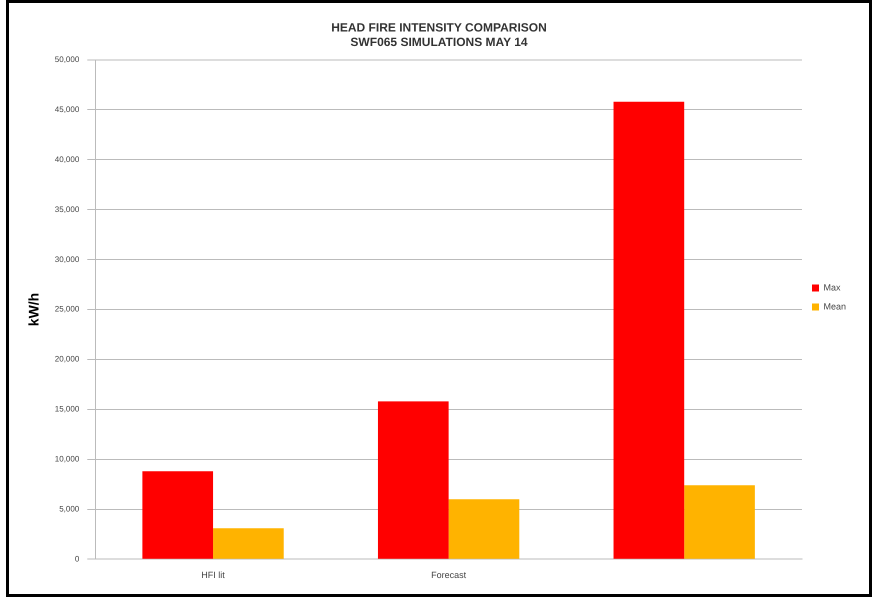 Image resolution: width=878 pixels, height=603 pixels. What do you see at coordinates (67, 359) in the screenshot?
I see `y-tick-label: 20,000` at bounding box center [67, 359].